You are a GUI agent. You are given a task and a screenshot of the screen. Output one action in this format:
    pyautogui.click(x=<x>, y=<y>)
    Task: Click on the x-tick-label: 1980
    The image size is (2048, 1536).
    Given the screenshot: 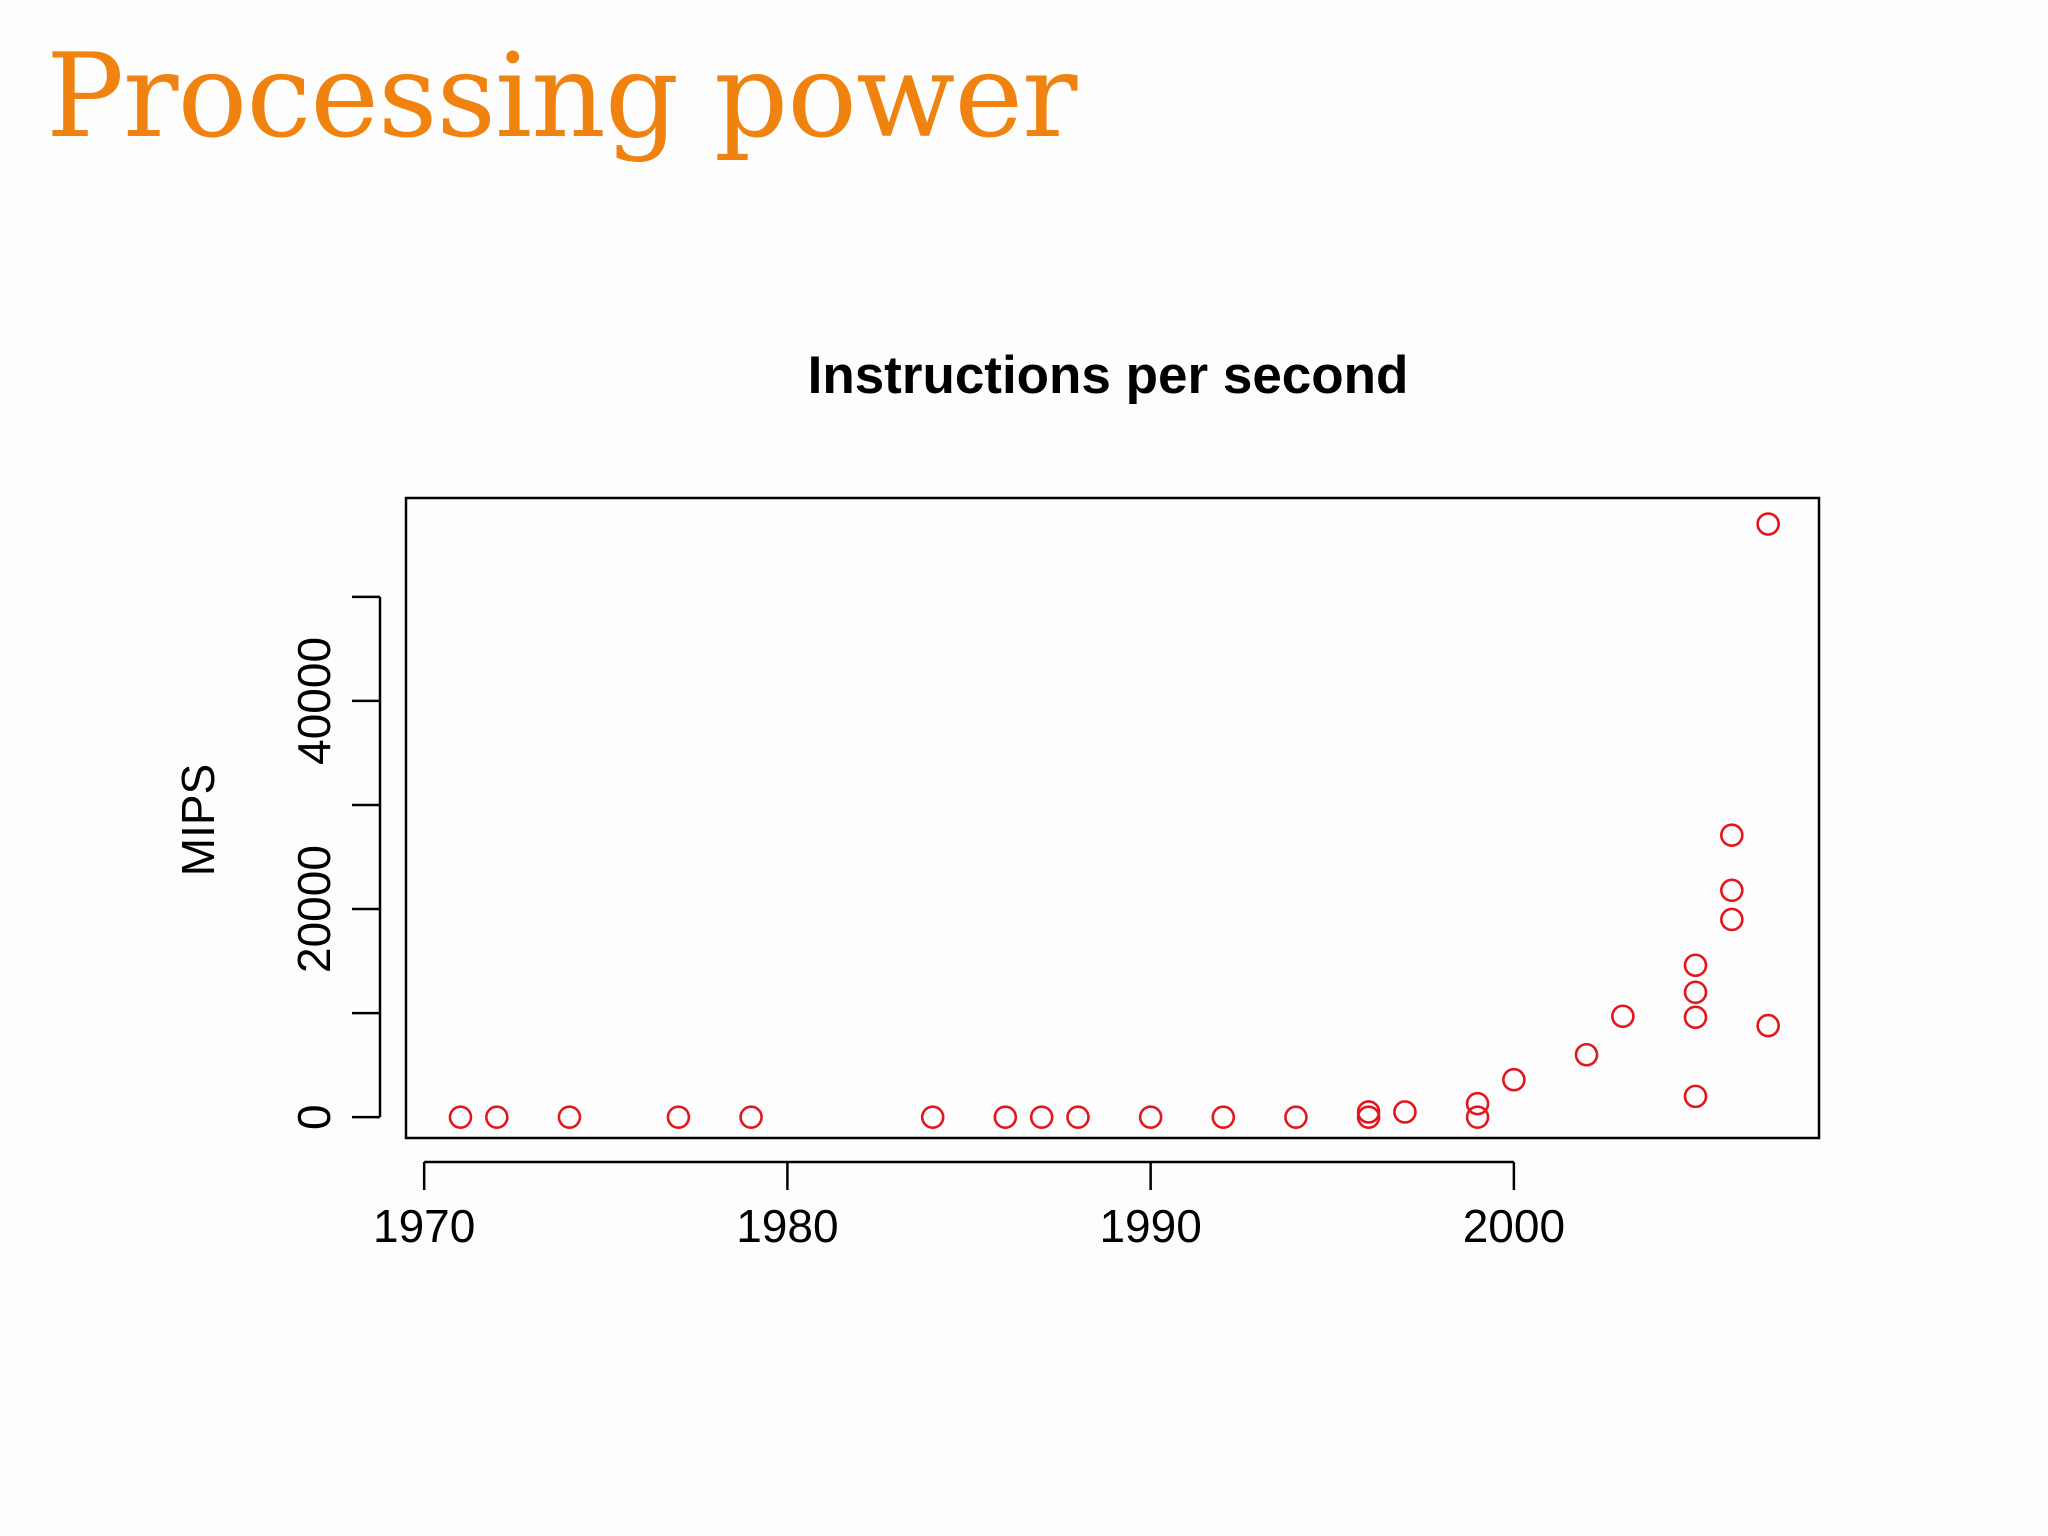 What is the action you would take?
    pyautogui.click(x=787, y=1226)
    